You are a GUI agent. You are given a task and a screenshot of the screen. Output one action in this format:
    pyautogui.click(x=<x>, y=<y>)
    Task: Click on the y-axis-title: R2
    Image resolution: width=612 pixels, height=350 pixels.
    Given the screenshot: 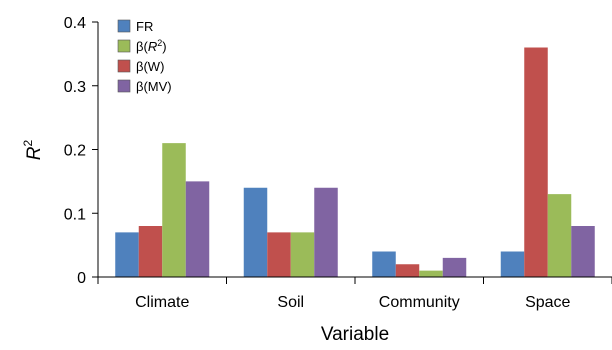 What is the action you would take?
    pyautogui.click(x=33, y=149)
    